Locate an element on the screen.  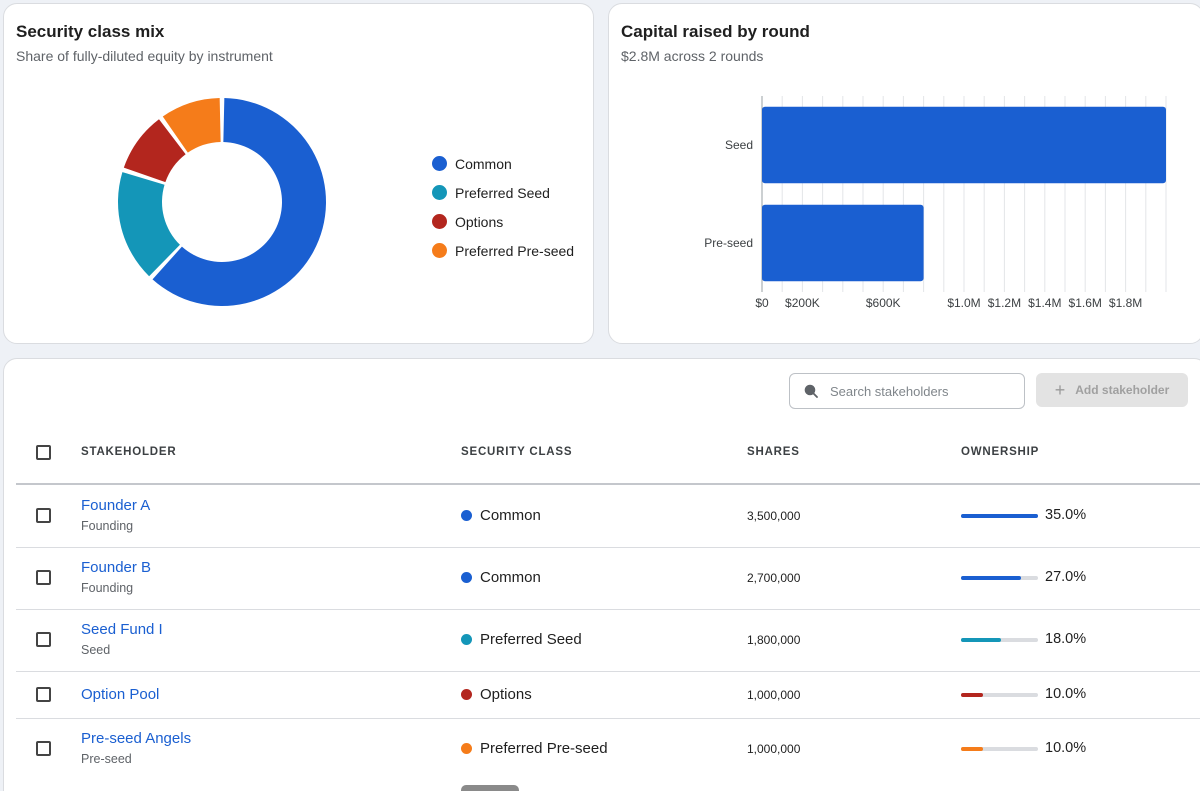
security-class-cell: Preferred Pre-seed is located at coordinates (534, 748).